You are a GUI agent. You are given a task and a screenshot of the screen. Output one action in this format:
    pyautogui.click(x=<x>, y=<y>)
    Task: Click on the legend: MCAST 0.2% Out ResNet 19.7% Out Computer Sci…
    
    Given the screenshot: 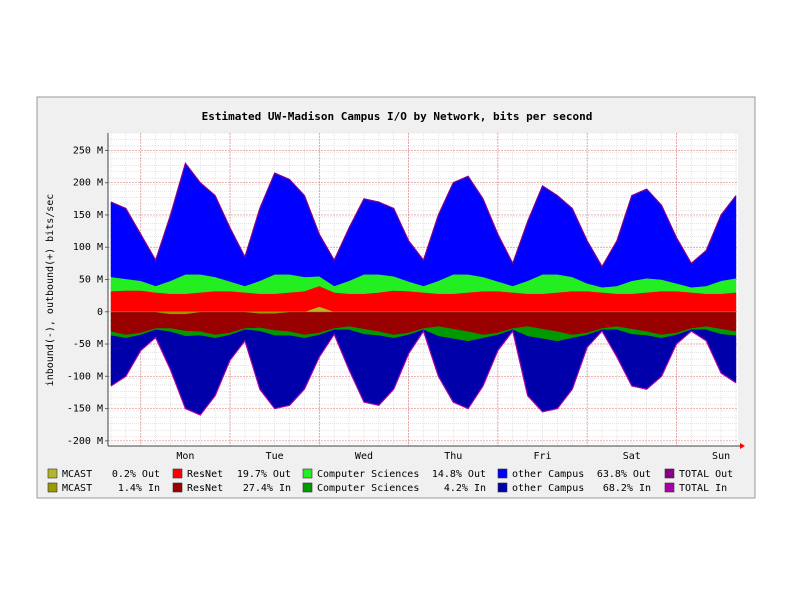 What is the action you would take?
    pyautogui.click(x=390, y=481)
    